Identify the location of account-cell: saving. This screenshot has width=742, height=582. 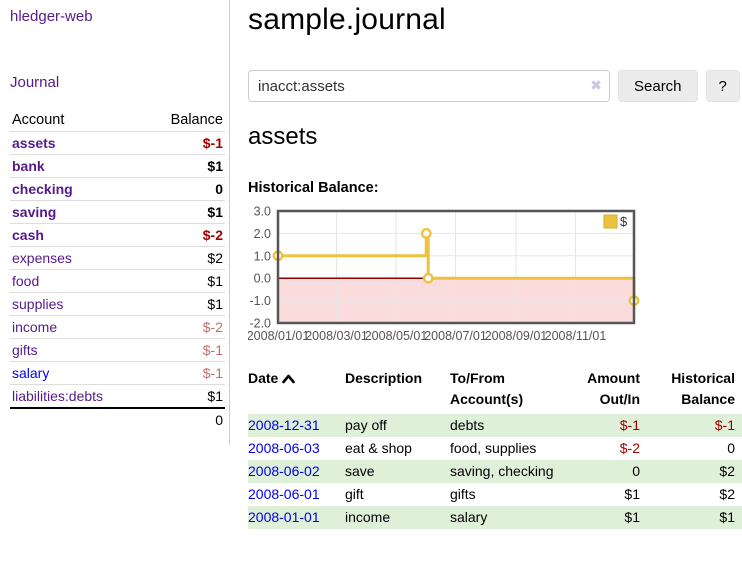
(77, 212).